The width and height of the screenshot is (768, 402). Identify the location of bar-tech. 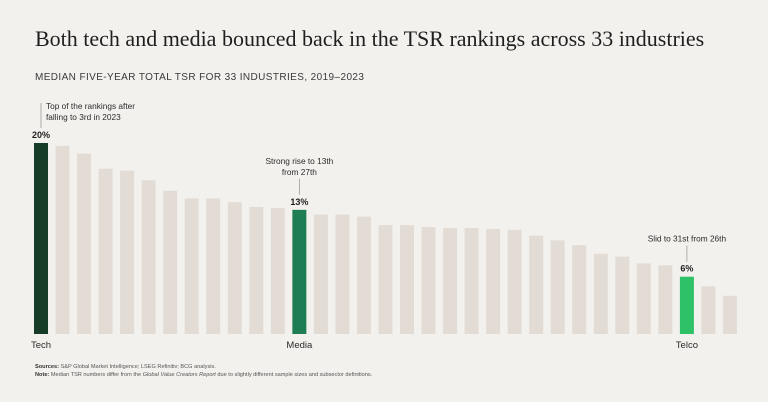
(41, 238).